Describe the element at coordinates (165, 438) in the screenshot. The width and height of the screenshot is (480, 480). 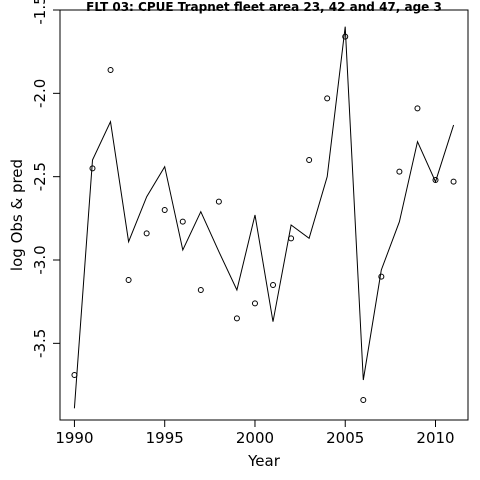
I see `x-tick-label: 1995` at that location.